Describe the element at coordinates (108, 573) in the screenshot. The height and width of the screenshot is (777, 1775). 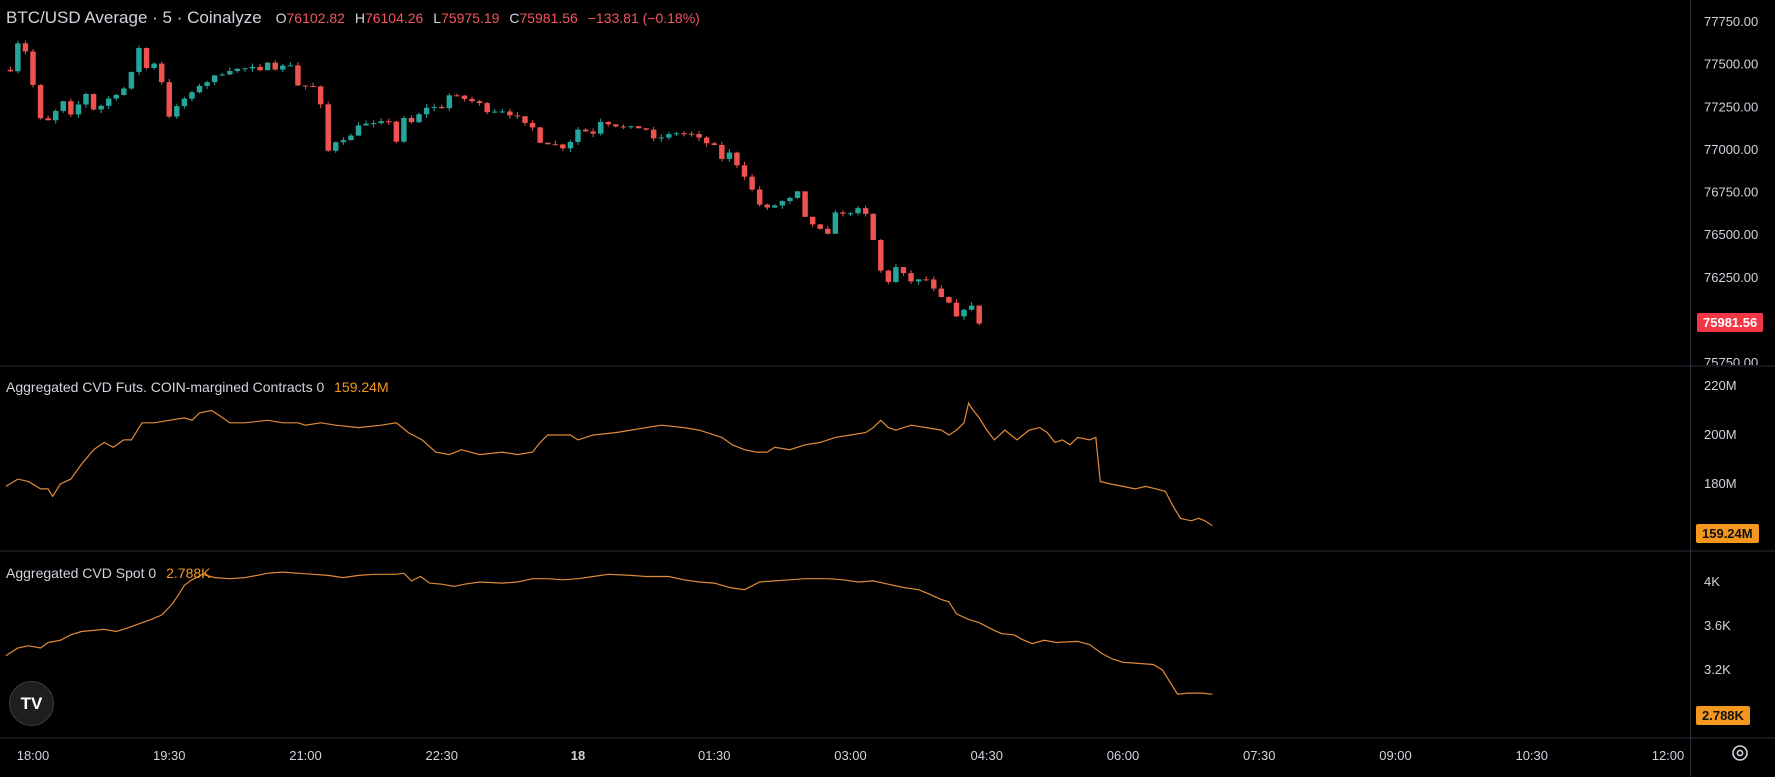
I see `cvd-spot-legend: Aggregated CVD Spot 0 2.788K` at that location.